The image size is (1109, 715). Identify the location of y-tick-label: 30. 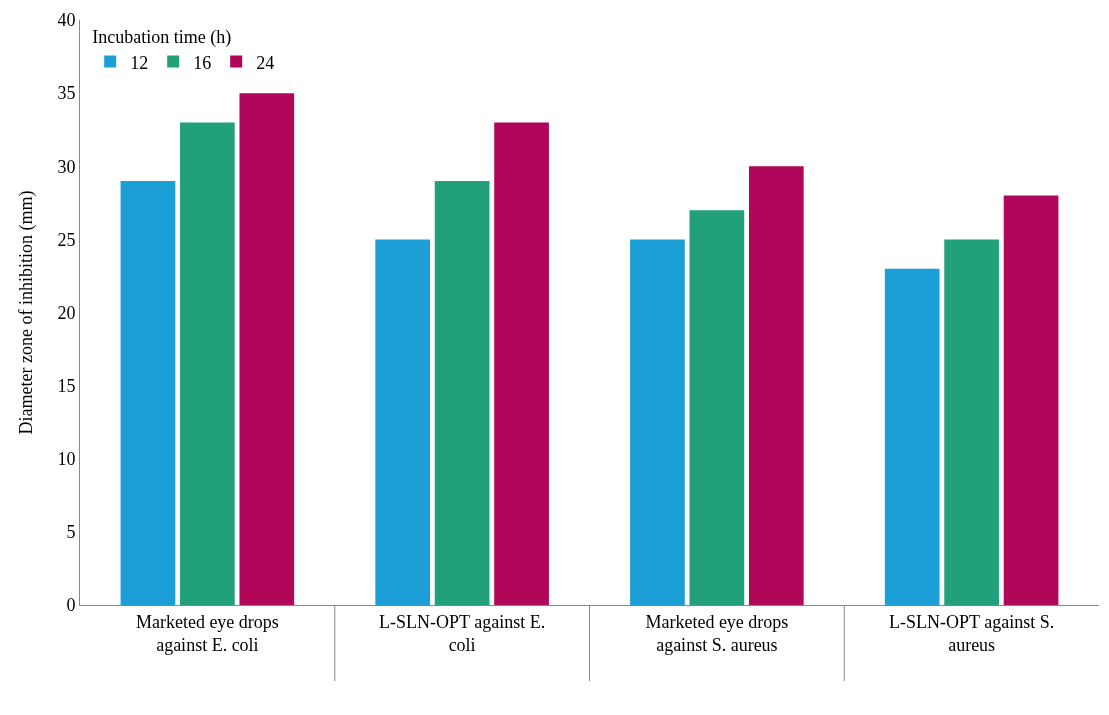
(66, 166).